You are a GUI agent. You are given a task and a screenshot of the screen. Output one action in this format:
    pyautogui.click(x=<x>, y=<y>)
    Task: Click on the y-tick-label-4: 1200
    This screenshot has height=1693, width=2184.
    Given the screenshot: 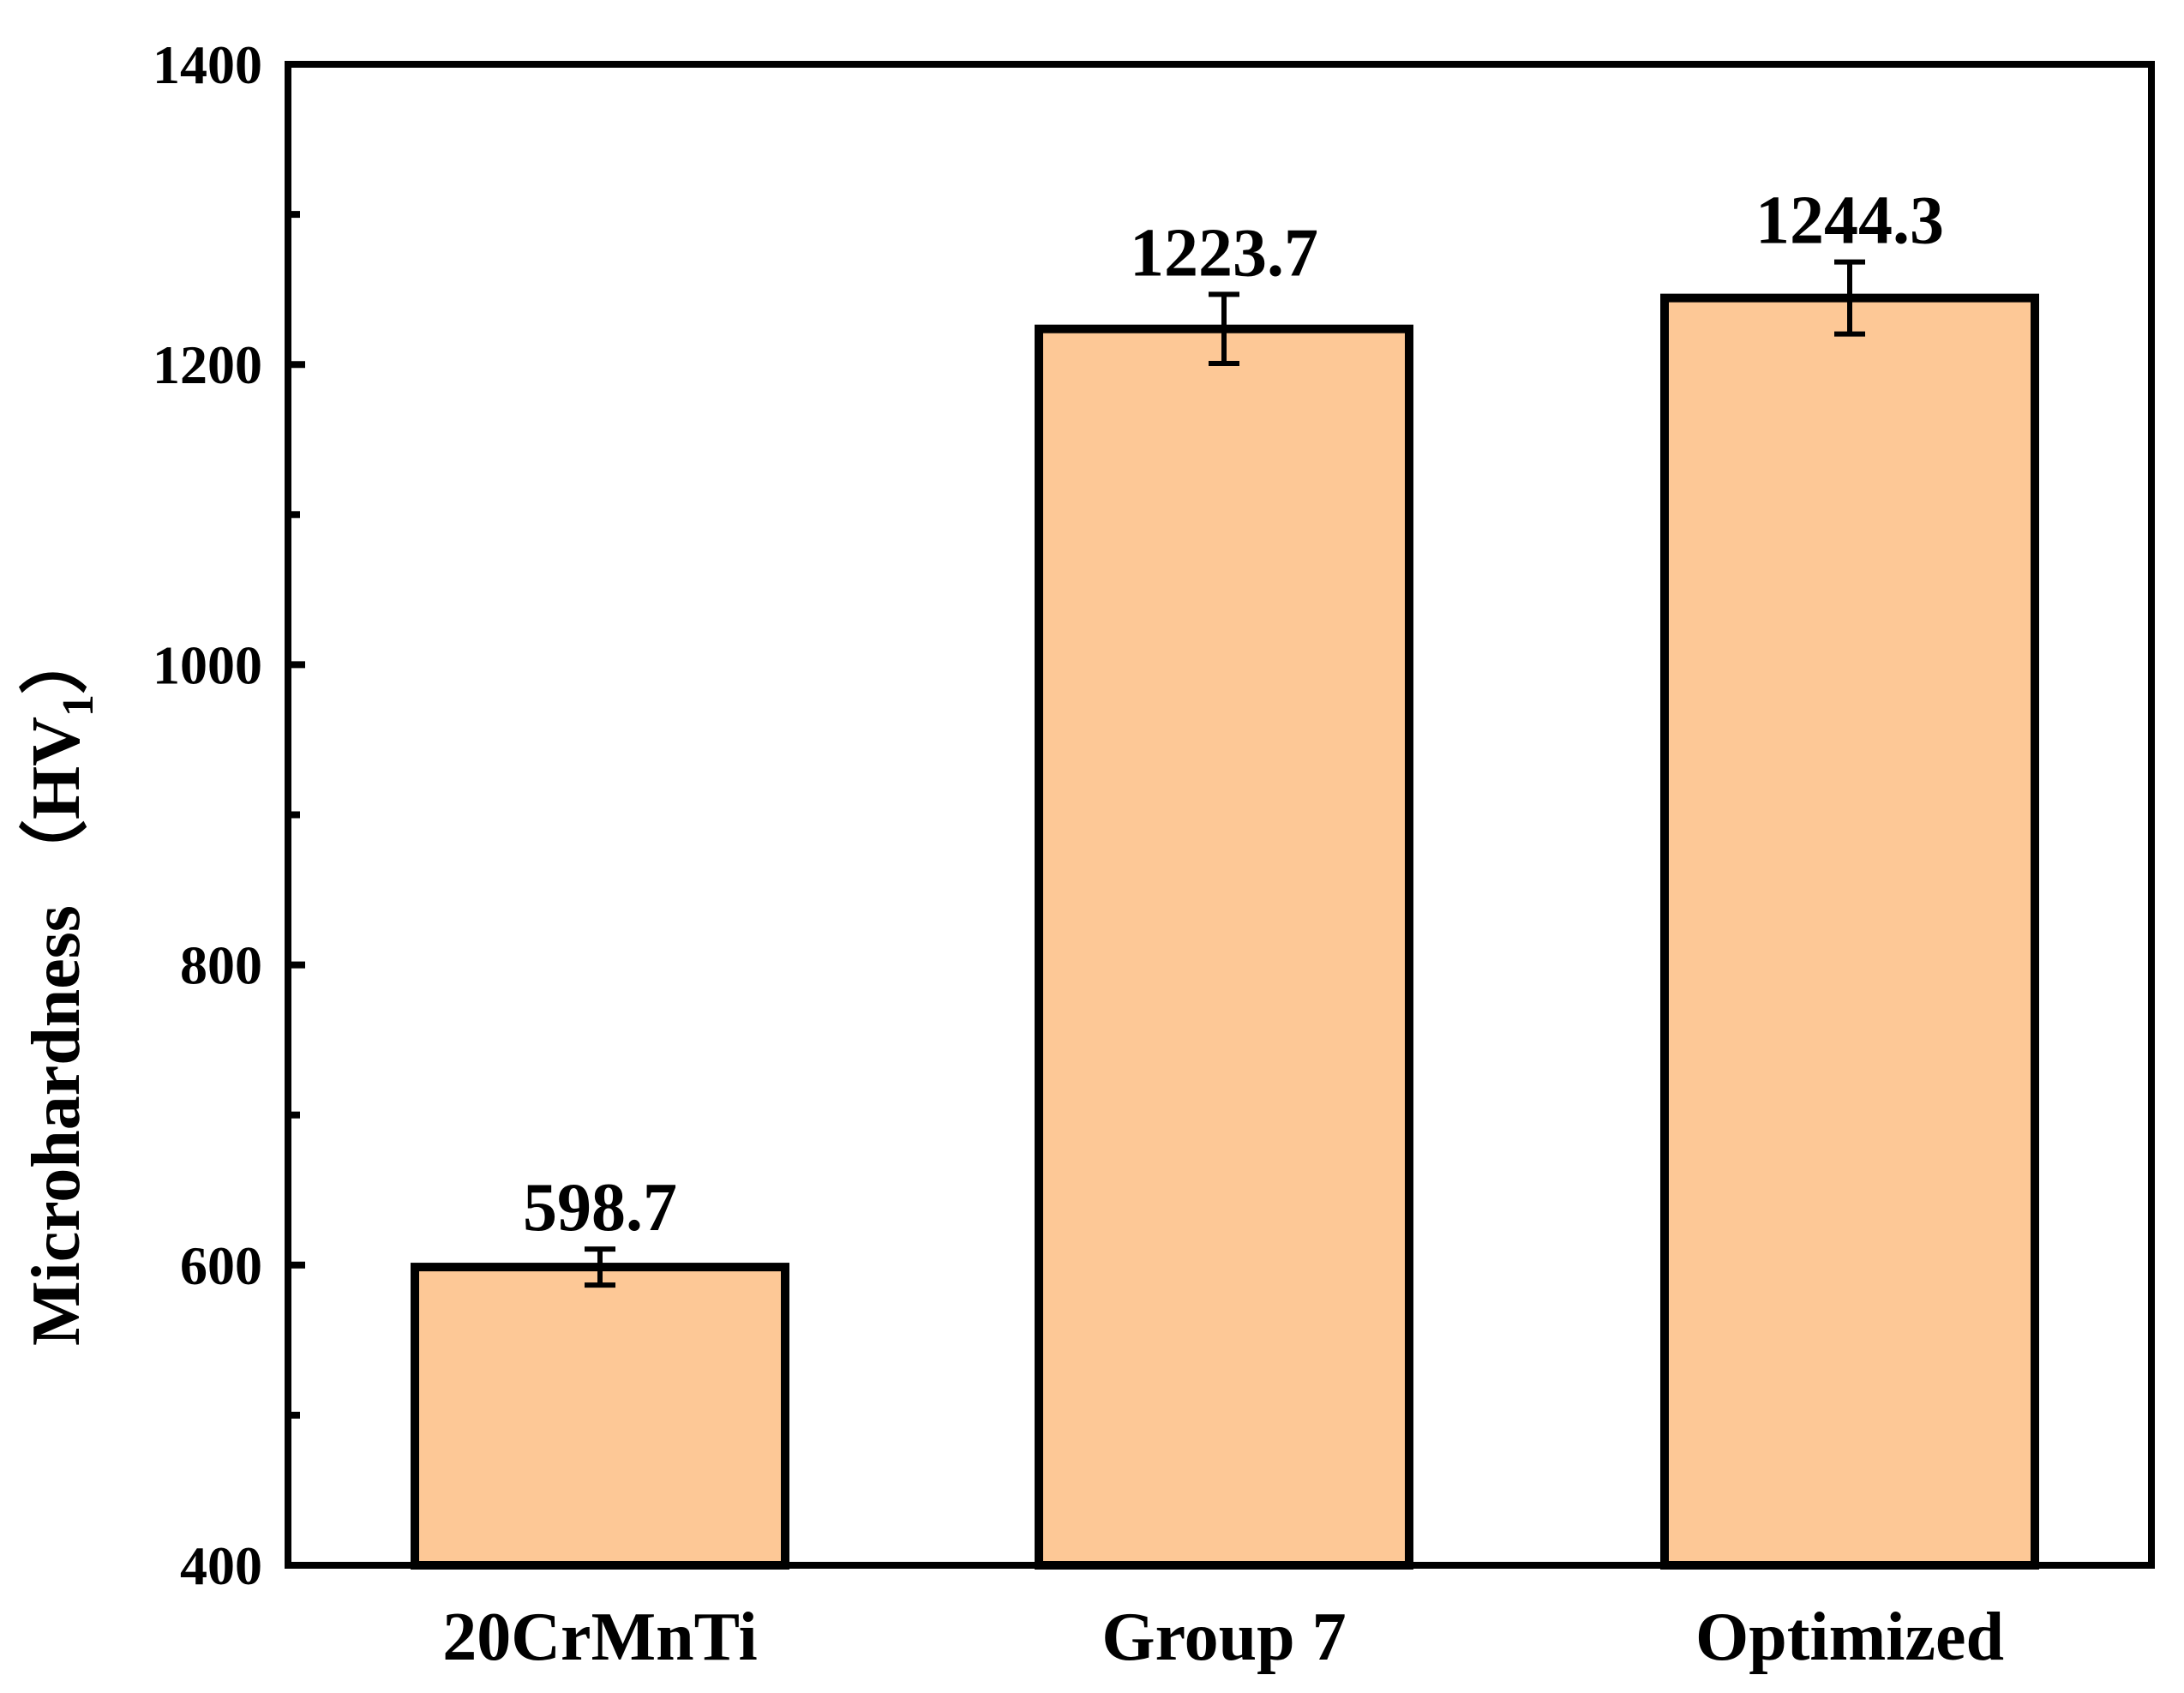 What is the action you would take?
    pyautogui.click(x=207, y=364)
    